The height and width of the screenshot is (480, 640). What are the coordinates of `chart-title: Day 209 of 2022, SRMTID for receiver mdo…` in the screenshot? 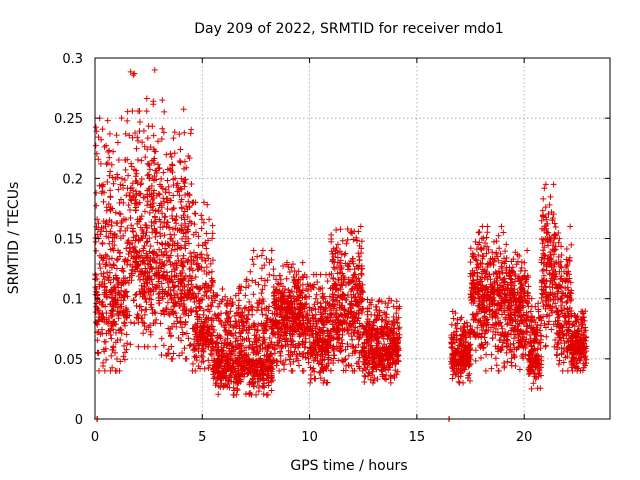 It's located at (348, 29).